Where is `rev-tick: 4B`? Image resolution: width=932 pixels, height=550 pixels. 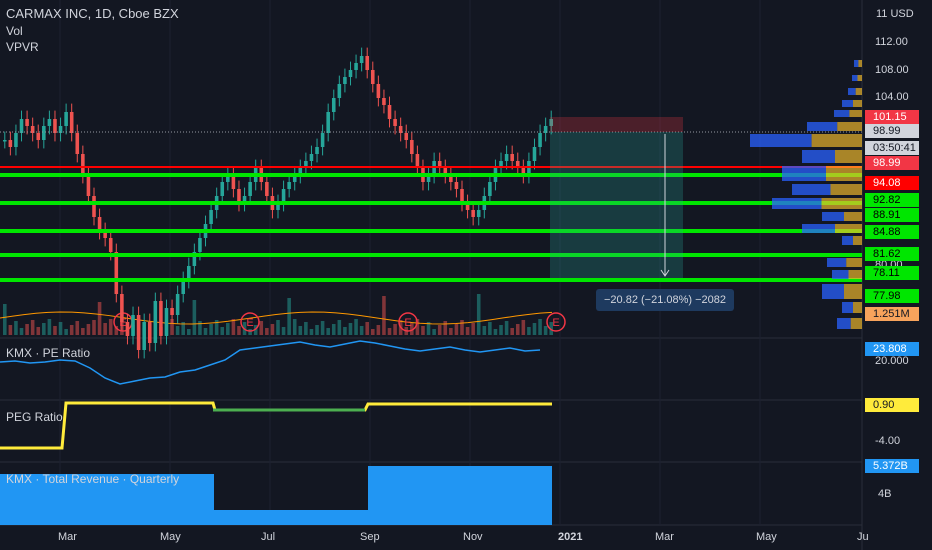
rev-tick: 4B is located at coordinates (885, 494).